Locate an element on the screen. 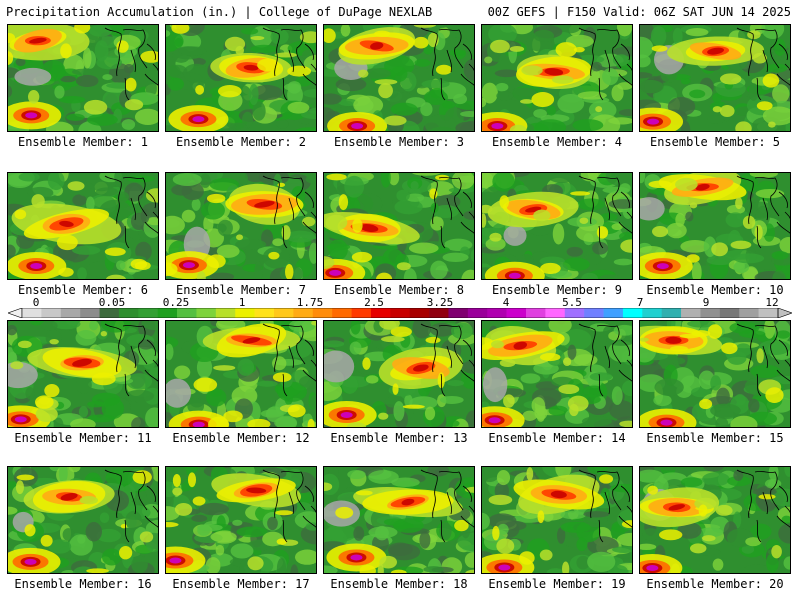  colorbar-arrow-low is located at coordinates (15, 313).